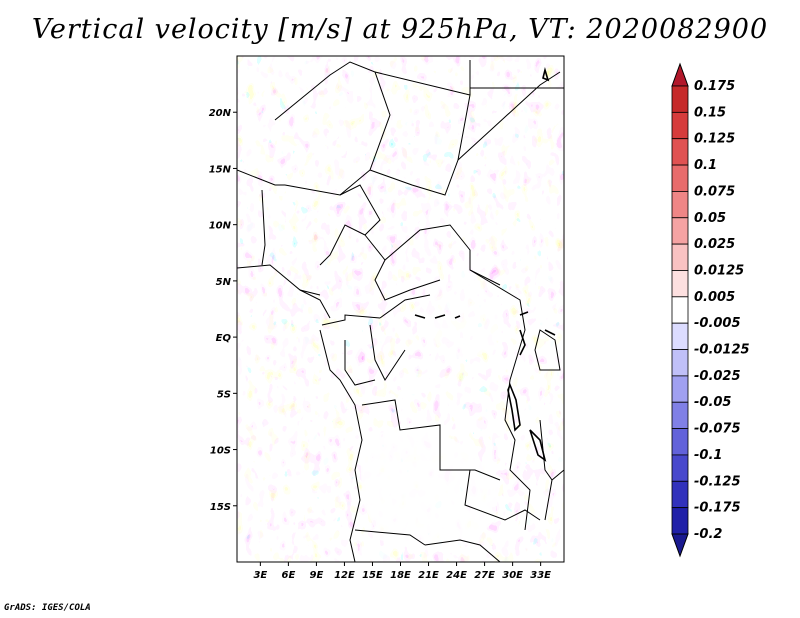 The width and height of the screenshot is (800, 618). I want to click on colorbar-label: 0.1, so click(705, 165).